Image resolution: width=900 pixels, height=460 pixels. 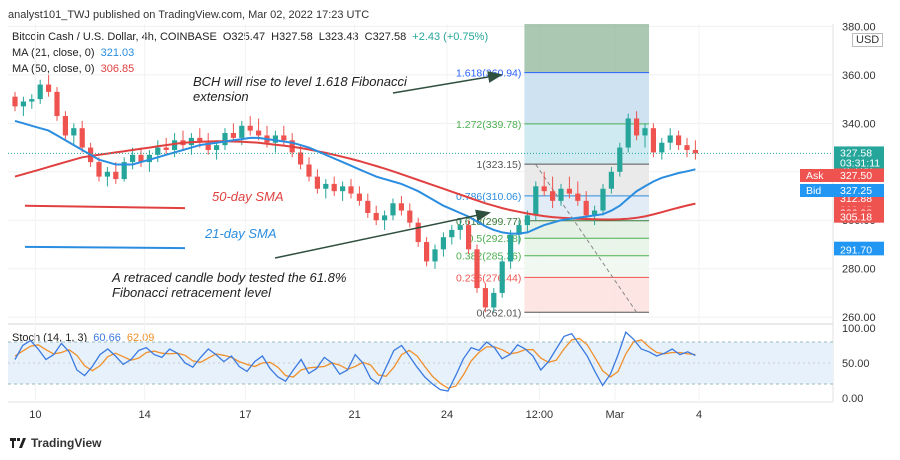 I want to click on quote-ask-label: Ask, so click(x=815, y=176).